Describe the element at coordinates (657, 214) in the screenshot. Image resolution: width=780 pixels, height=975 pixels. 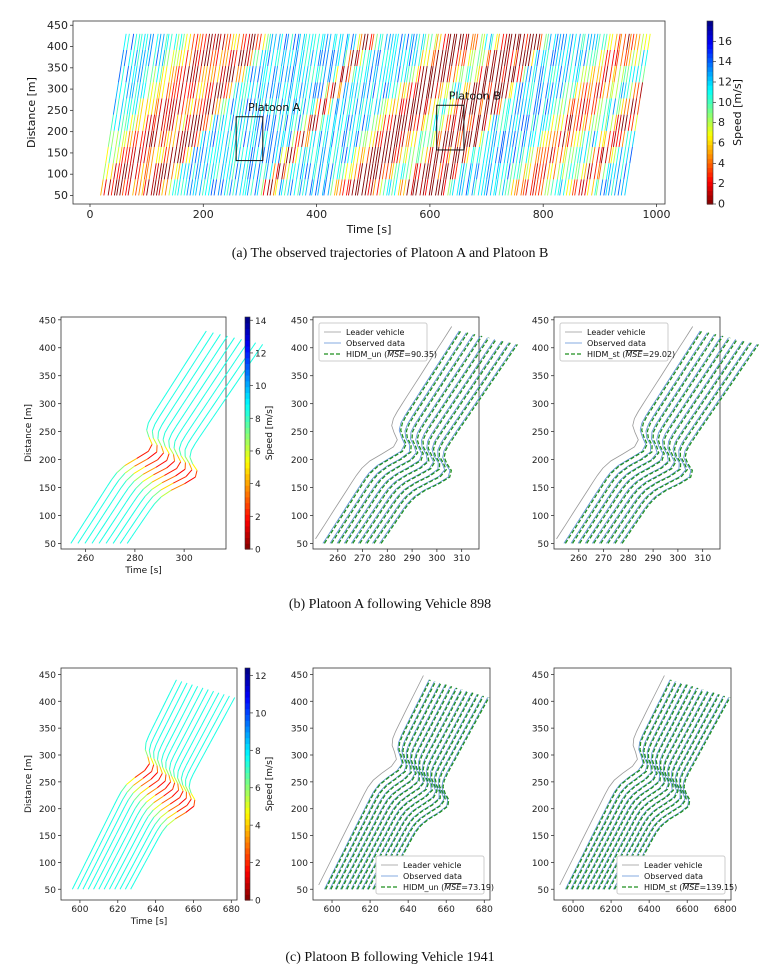
I see `x-tick-label: 1000` at that location.